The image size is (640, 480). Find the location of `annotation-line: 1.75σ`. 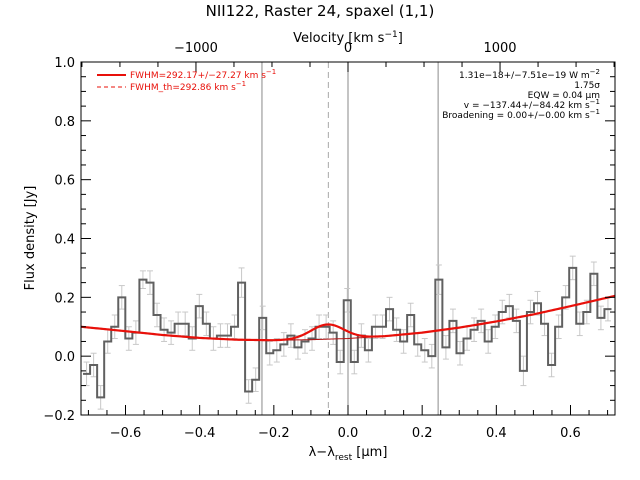

annotation-line: 1.75σ is located at coordinates (587, 86).